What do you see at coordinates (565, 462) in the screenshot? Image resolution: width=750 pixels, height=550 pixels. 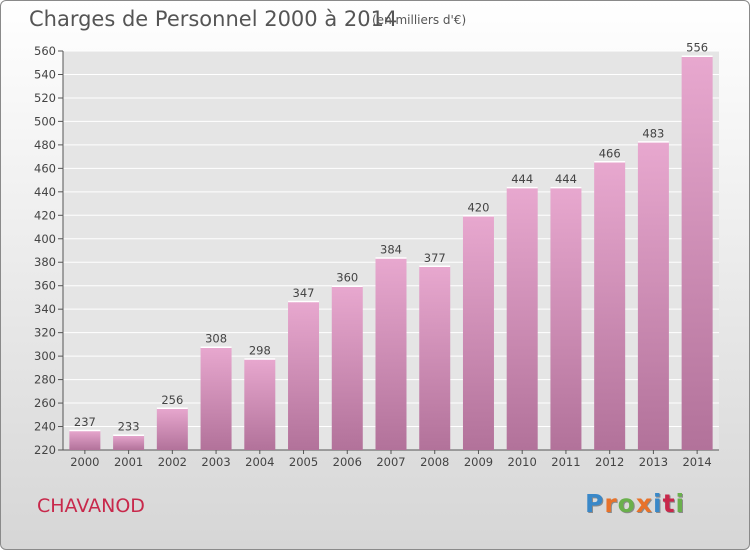 I see `x-tick-label: 2011` at bounding box center [565, 462].